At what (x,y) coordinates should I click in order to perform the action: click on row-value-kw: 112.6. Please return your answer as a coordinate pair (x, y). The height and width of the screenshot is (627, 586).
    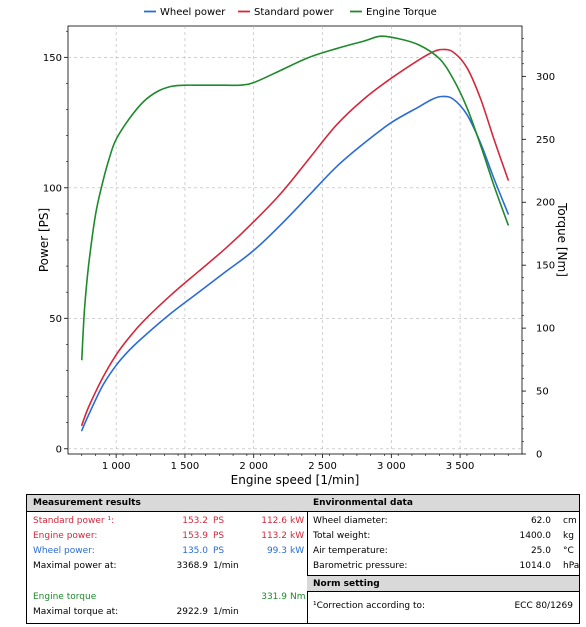
    Looking at the image, I should click on (274, 521).